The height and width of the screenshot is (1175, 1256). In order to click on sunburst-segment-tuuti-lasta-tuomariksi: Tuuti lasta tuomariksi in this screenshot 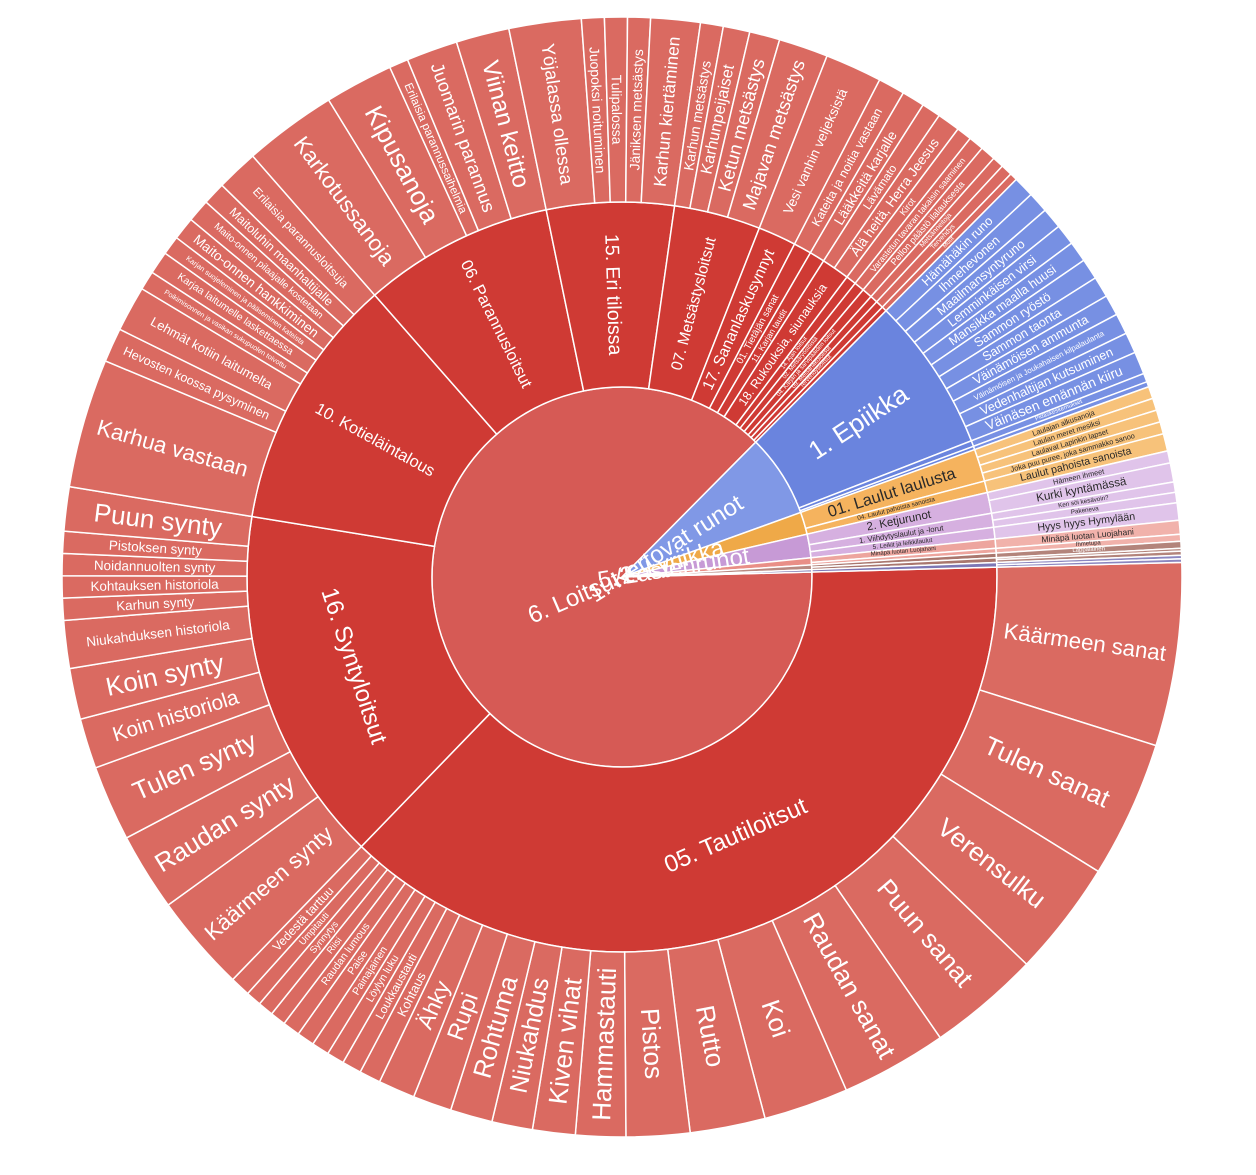, I will do `click(1089, 563)`.